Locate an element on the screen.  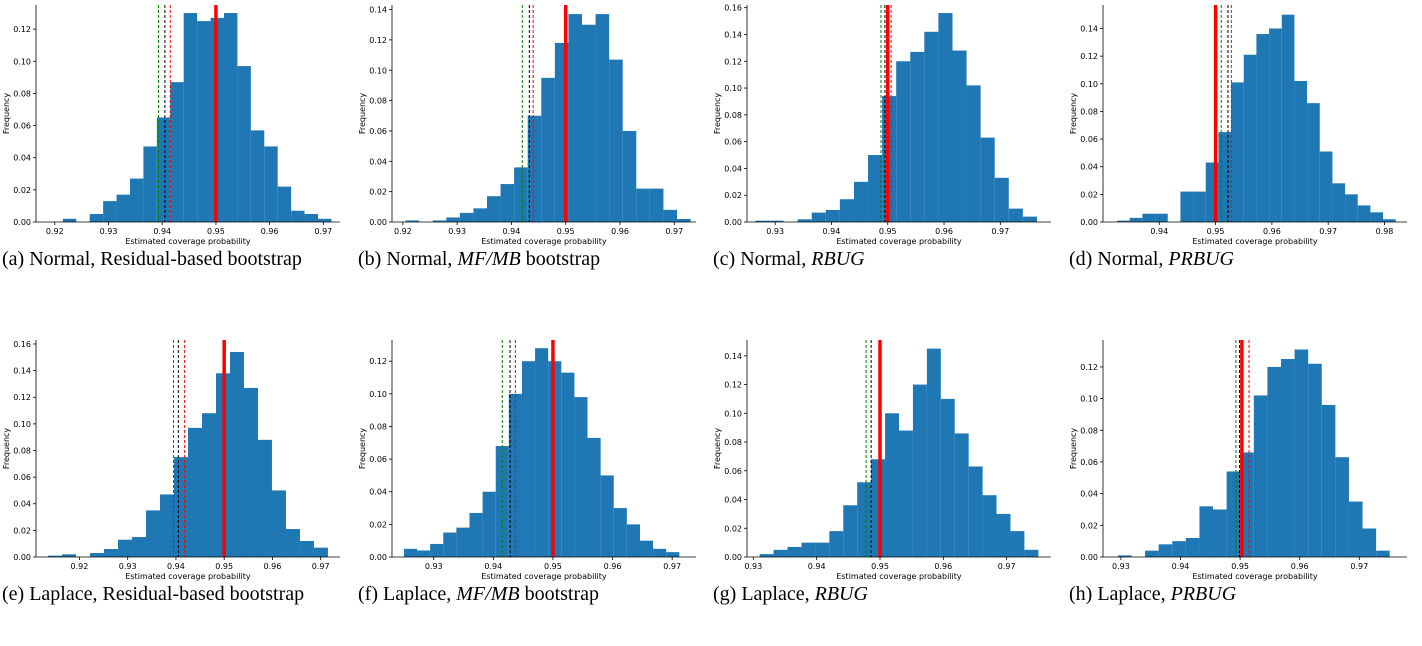
caption-text: (d) Normal, is located at coordinates (1119, 259).